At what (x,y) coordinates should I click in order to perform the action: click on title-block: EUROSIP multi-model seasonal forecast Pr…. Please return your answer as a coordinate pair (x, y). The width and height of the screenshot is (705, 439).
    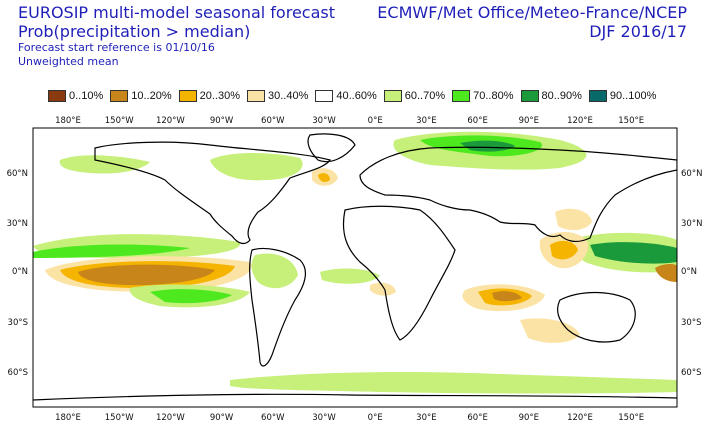
    Looking at the image, I should click on (176, 36).